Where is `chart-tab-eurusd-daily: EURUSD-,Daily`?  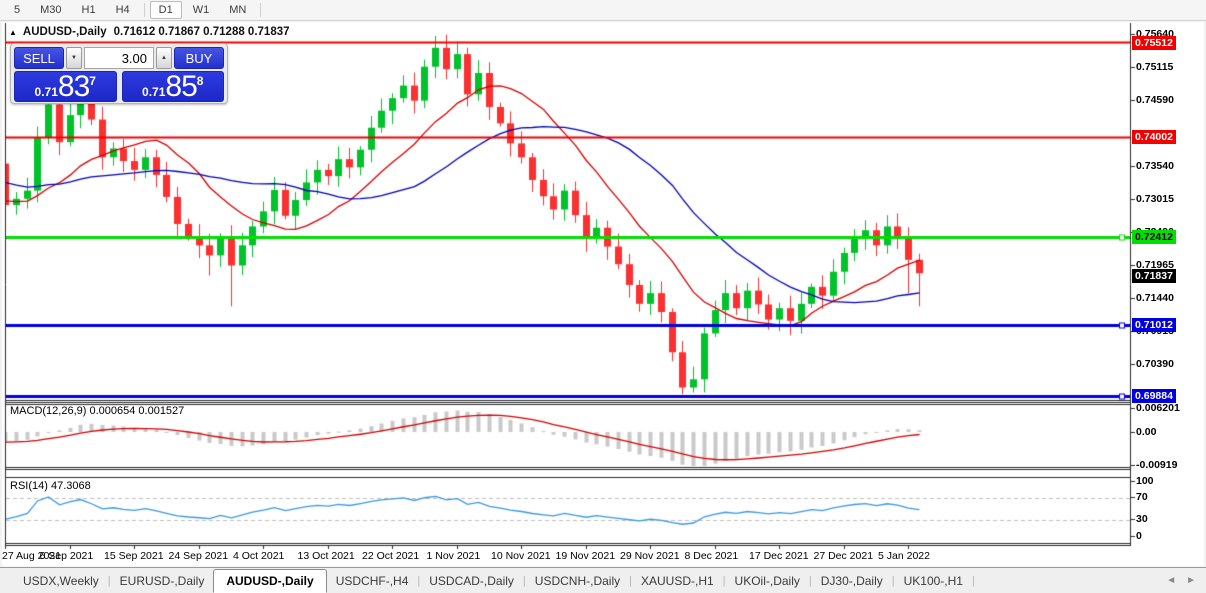 chart-tab-eurusd-daily: EURUSD-,Daily is located at coordinates (162, 580).